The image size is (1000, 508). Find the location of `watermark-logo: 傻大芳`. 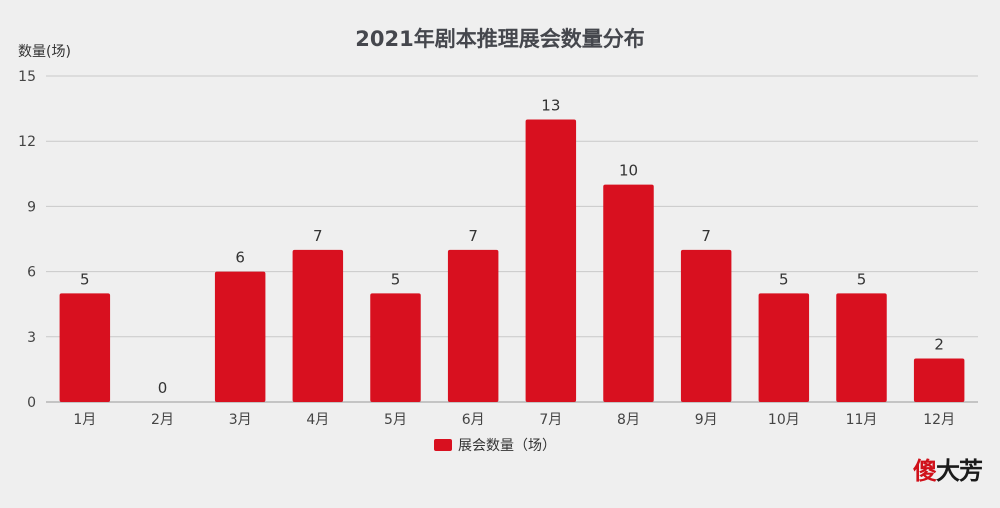

watermark-logo: 傻大芳 is located at coordinates (948, 468).